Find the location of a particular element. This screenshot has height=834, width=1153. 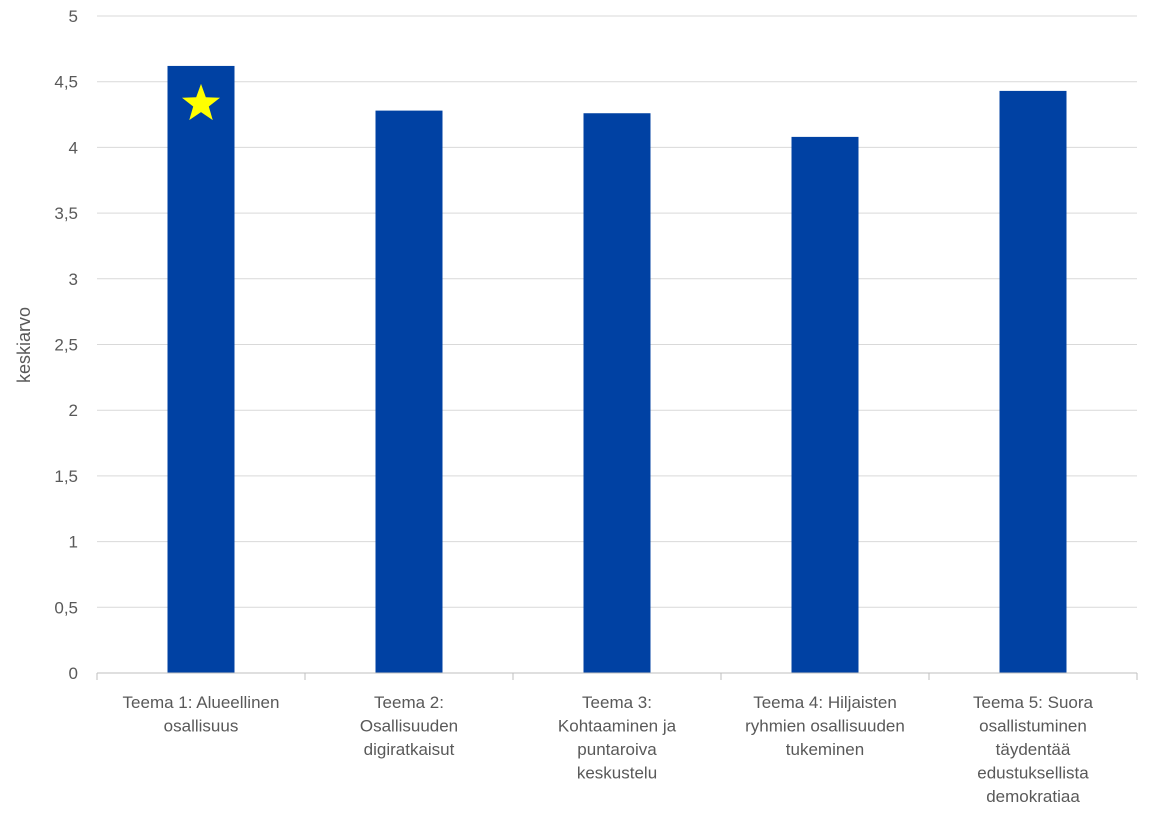

x-category-label: ryhmien osallisuuden is located at coordinates (825, 726).